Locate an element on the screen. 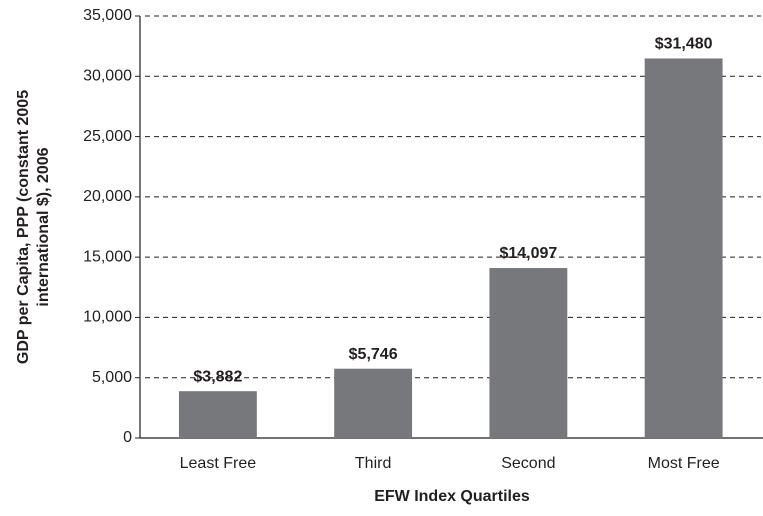 The image size is (763, 516). x-tick-label: Second is located at coordinates (528, 463).